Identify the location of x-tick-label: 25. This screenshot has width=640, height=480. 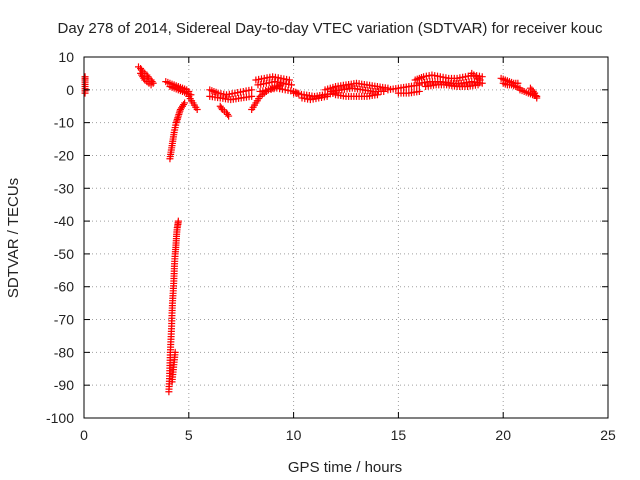
(608, 435).